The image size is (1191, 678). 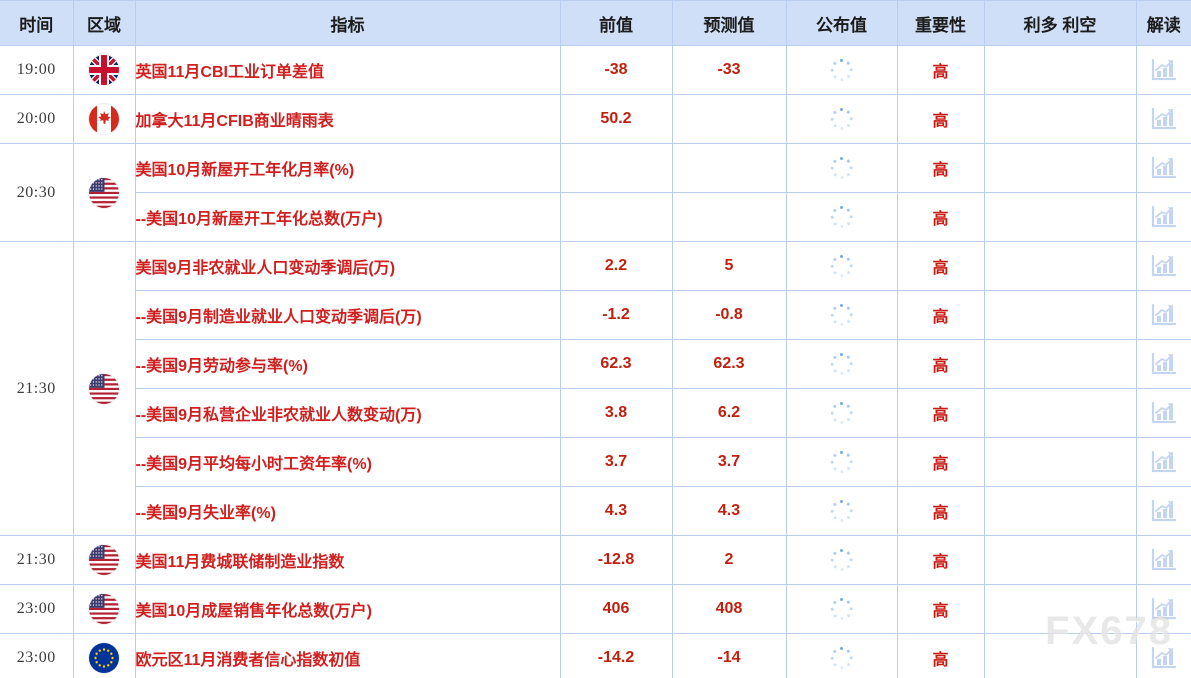 I want to click on column-header-bias: 利多 利空, so click(x=1060, y=23).